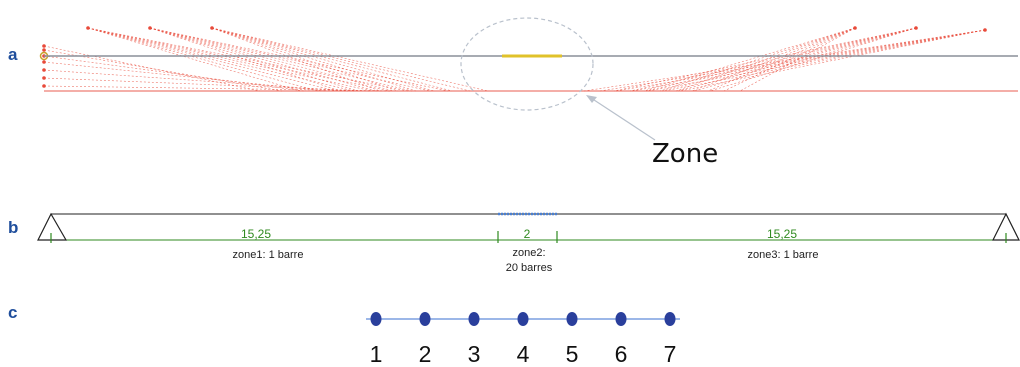  What do you see at coordinates (529, 268) in the screenshot?
I see `zone2-label-line2: 20 barres` at bounding box center [529, 268].